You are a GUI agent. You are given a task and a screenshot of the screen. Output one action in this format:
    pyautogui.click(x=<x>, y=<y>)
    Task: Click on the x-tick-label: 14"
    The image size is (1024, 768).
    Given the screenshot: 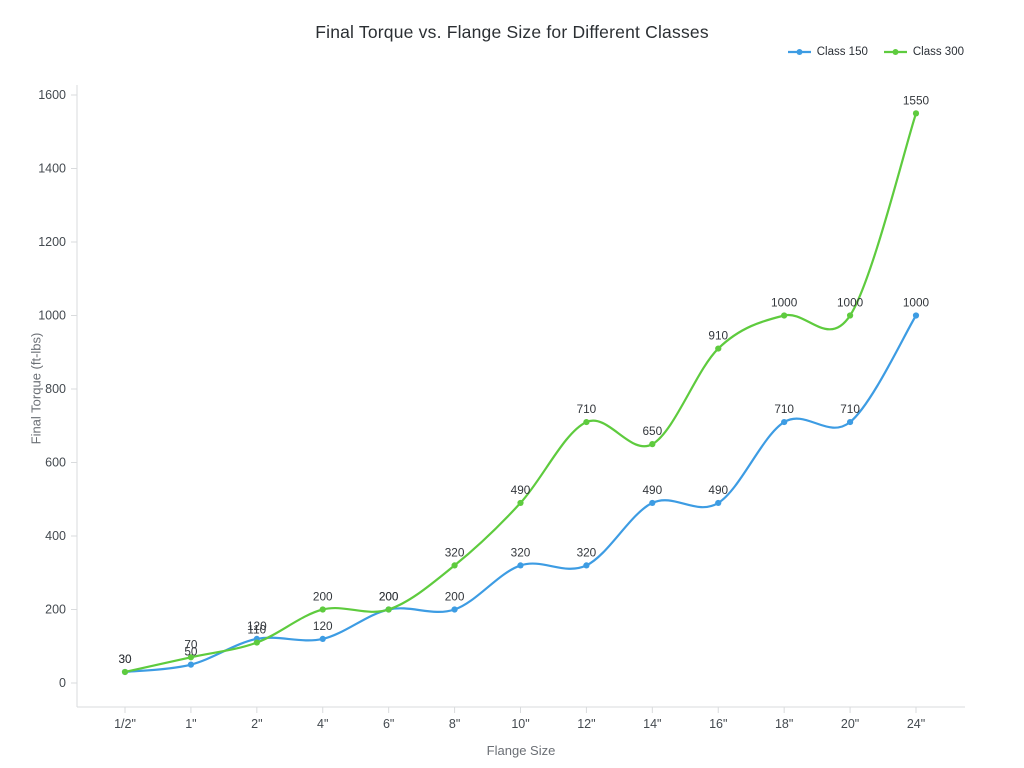 What is the action you would take?
    pyautogui.click(x=652, y=724)
    